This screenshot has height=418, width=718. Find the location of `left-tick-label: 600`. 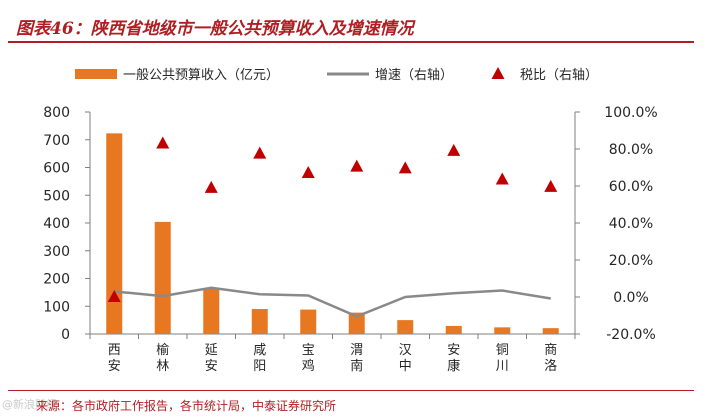

left-tick-label: 600 is located at coordinates (56, 169).